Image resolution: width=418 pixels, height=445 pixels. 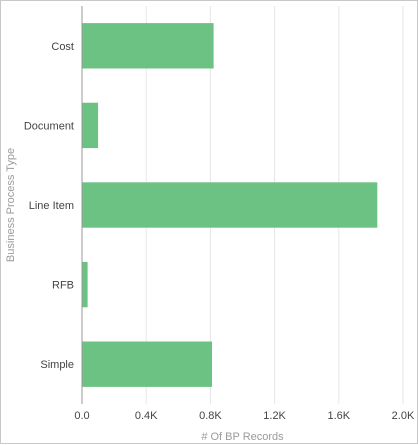 What do you see at coordinates (210, 416) in the screenshot?
I see `x-tick-label: 0.8K` at bounding box center [210, 416].